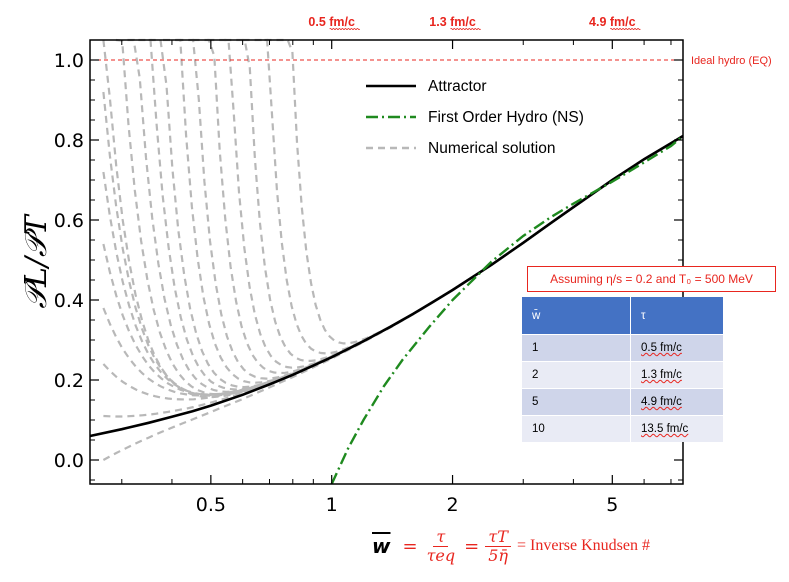  I want to click on y-tick-label: 0.6, so click(69, 221).